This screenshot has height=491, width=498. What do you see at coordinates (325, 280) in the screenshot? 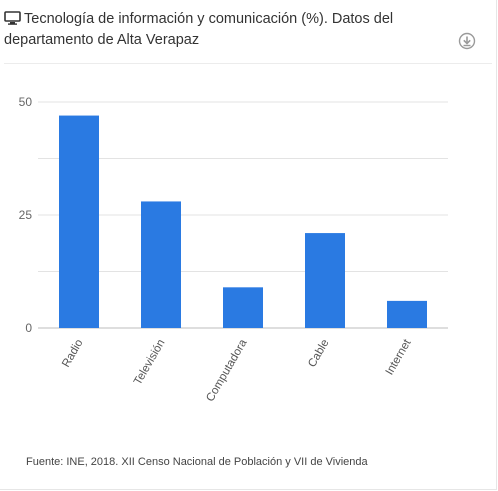
I see `bar-cable` at bounding box center [325, 280].